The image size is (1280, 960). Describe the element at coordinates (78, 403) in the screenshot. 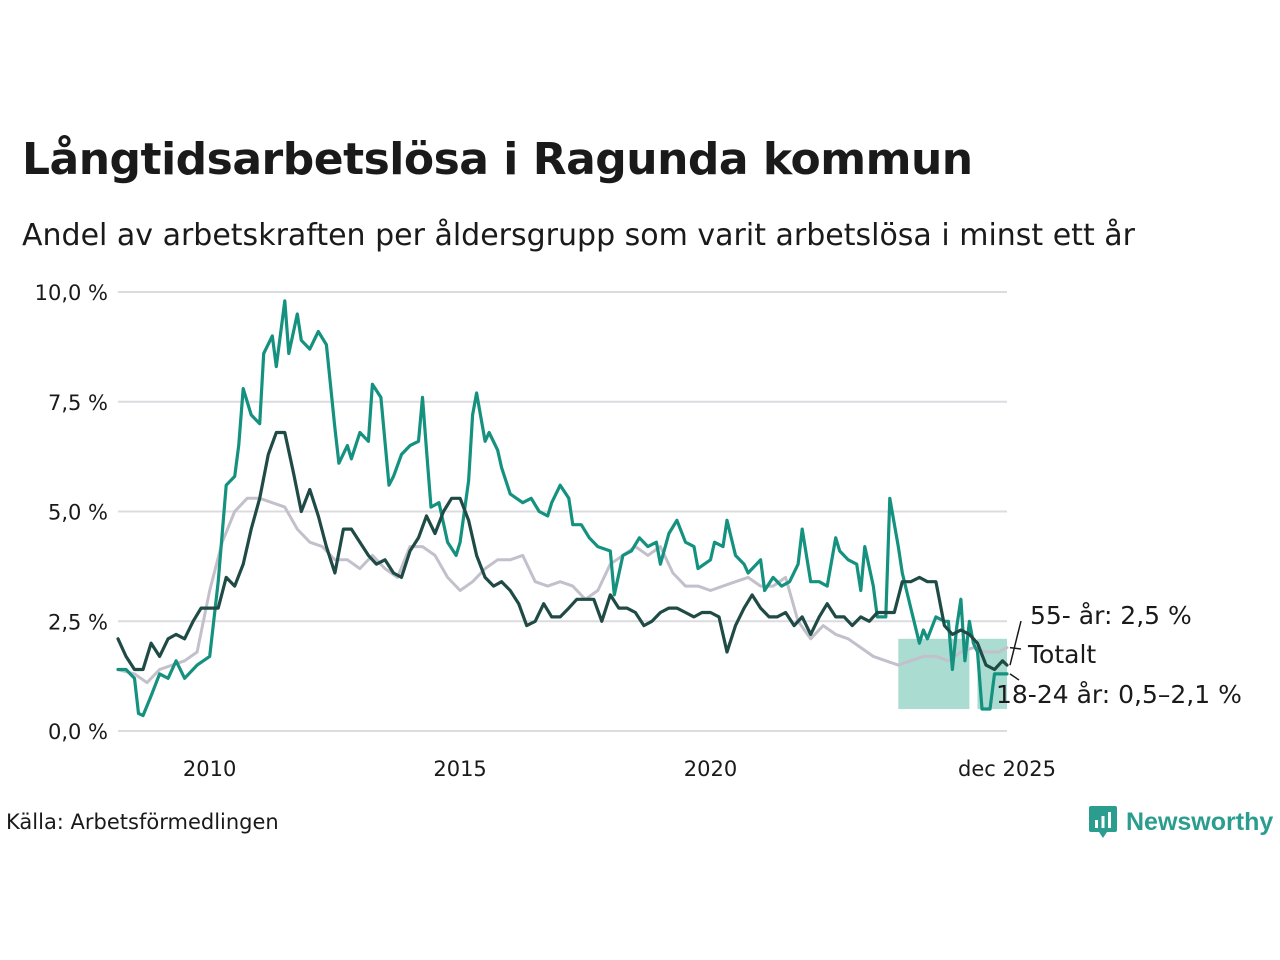

I see `y-tick-label: 7,5 %` at that location.